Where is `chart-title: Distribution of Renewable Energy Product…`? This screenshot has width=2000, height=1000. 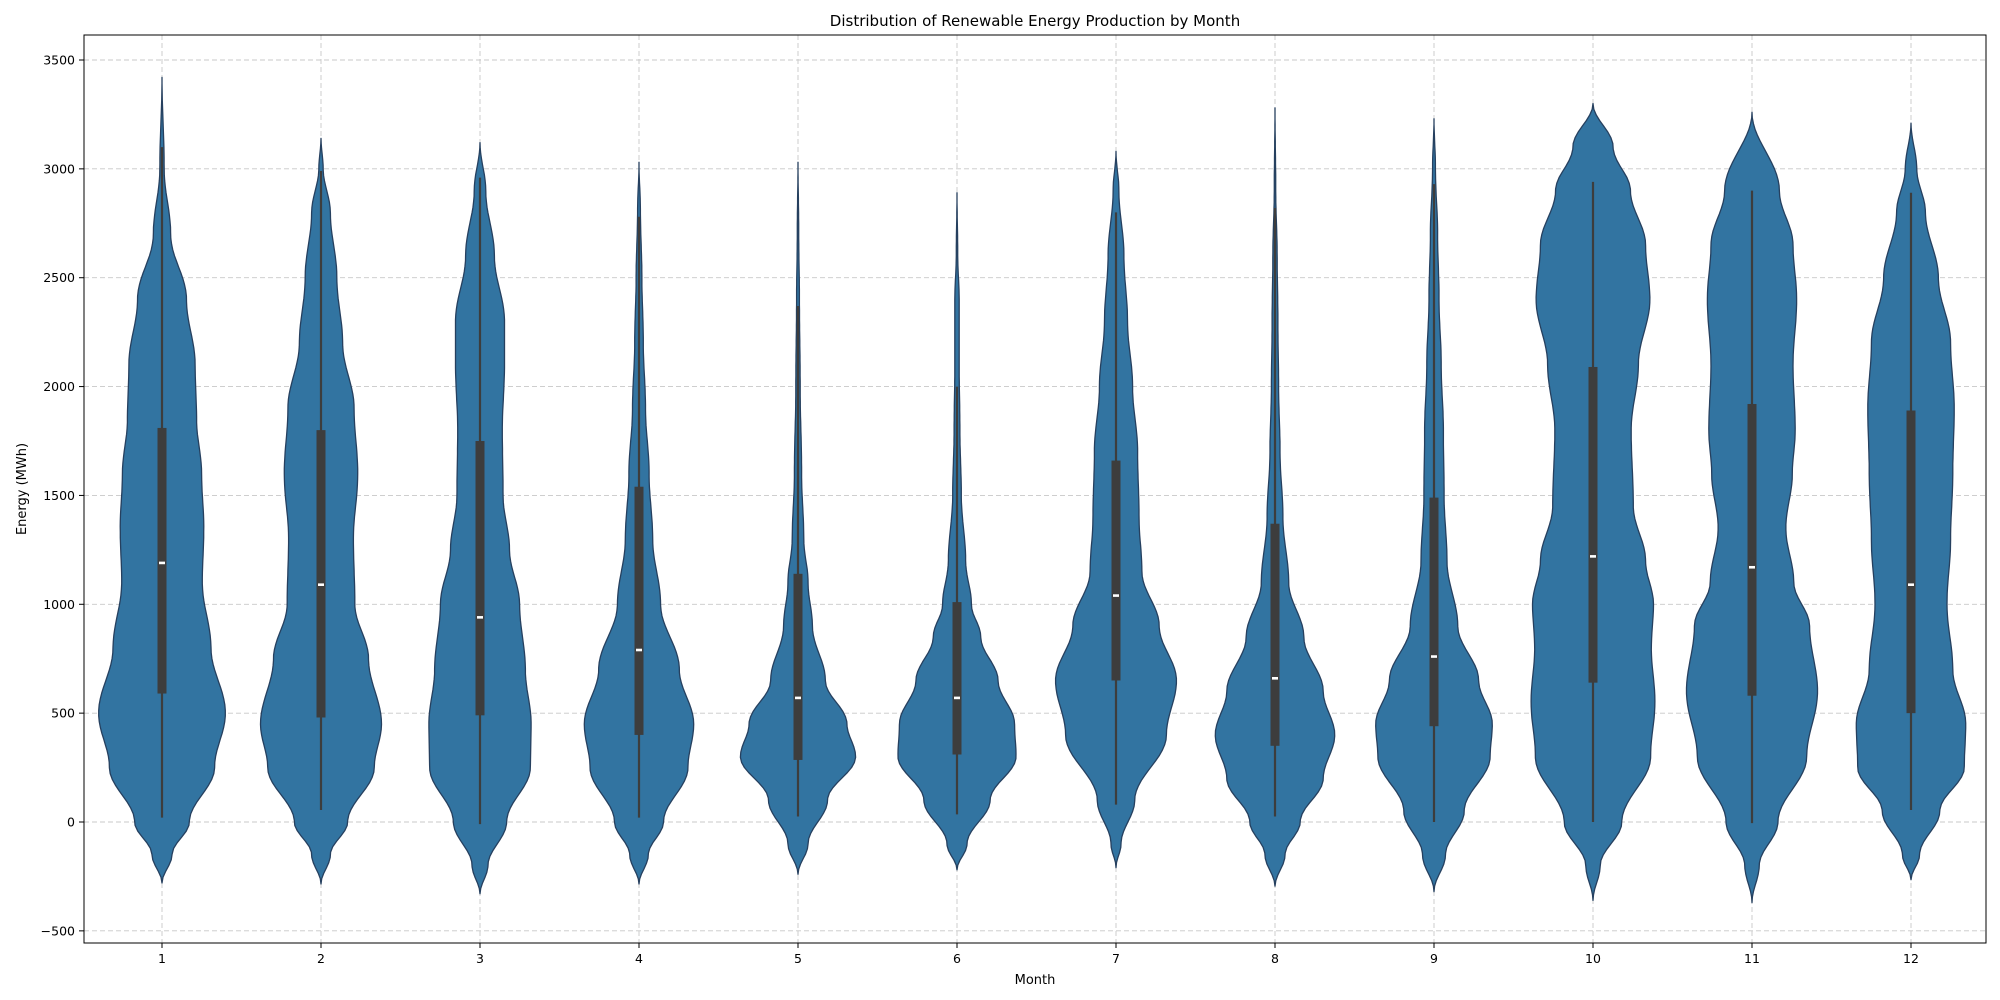
chart-title: Distribution of Renewable Energy Product… is located at coordinates (1035, 21).